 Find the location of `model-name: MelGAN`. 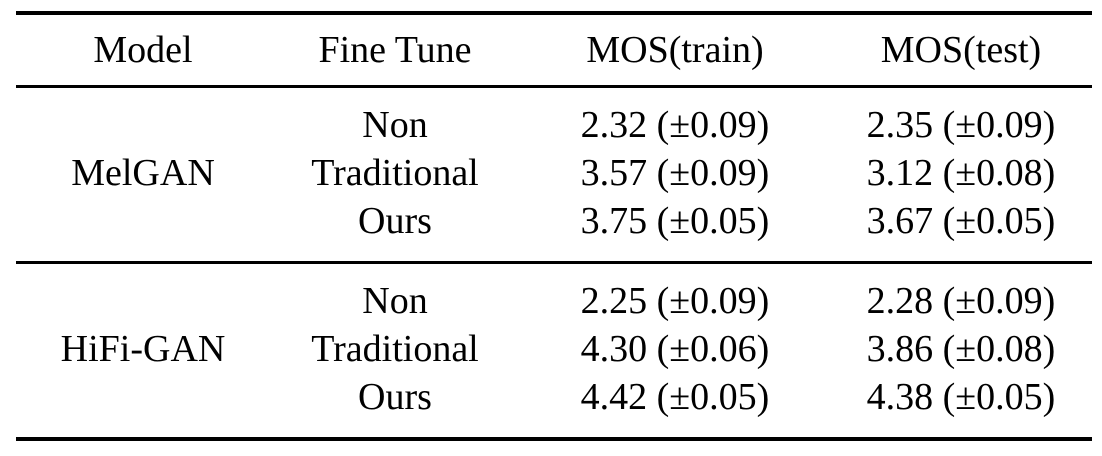

model-name: MelGAN is located at coordinates (143, 172).